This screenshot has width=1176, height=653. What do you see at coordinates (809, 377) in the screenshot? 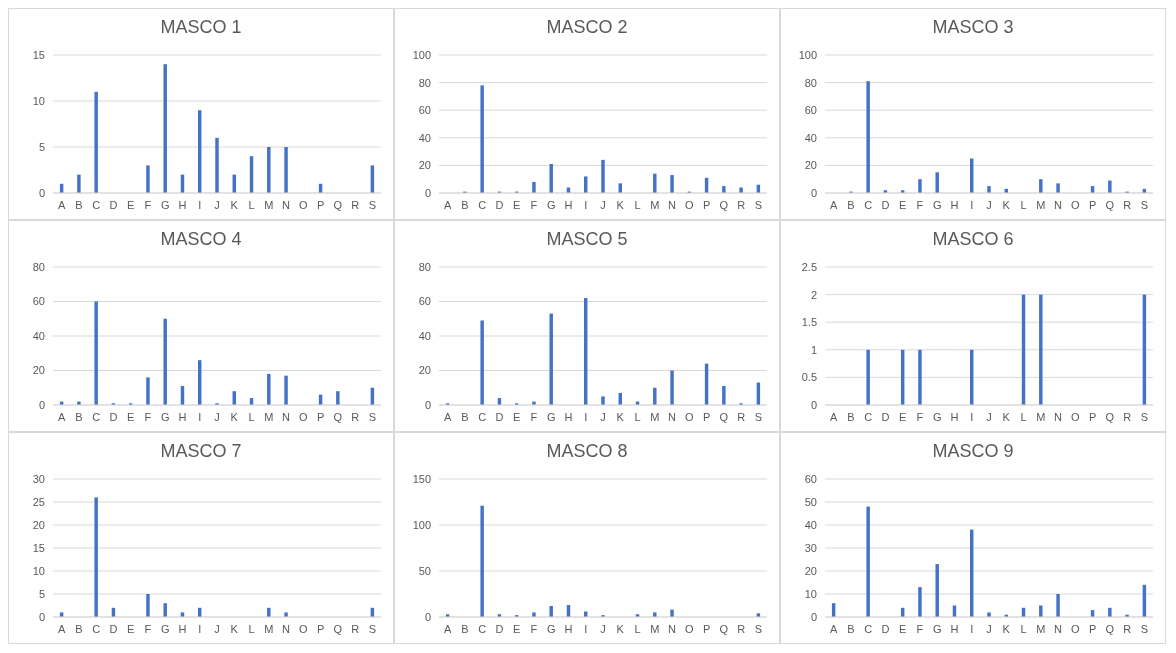
I see `y-tick-label: 0.5` at bounding box center [809, 377].